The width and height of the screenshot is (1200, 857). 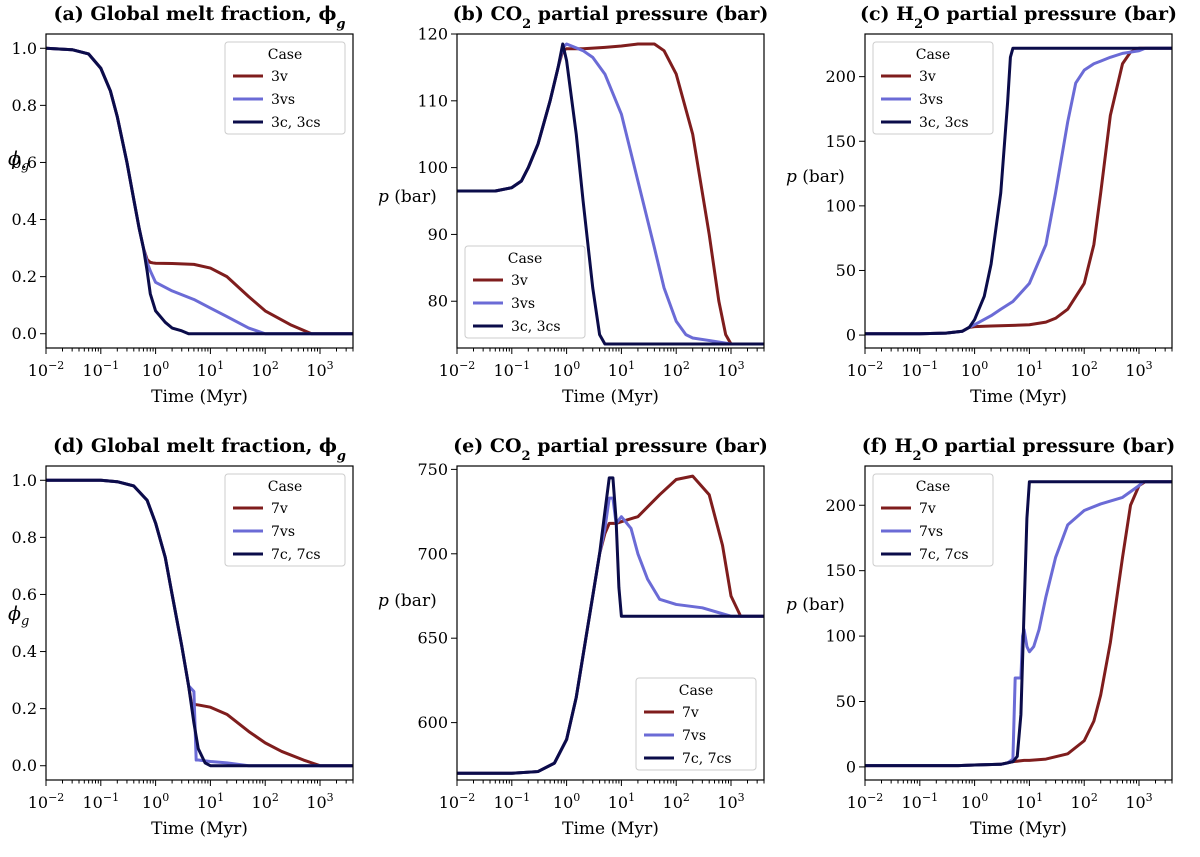 I want to click on legend: Case 3v 3vs 3c, 3cs, so click(x=933, y=88).